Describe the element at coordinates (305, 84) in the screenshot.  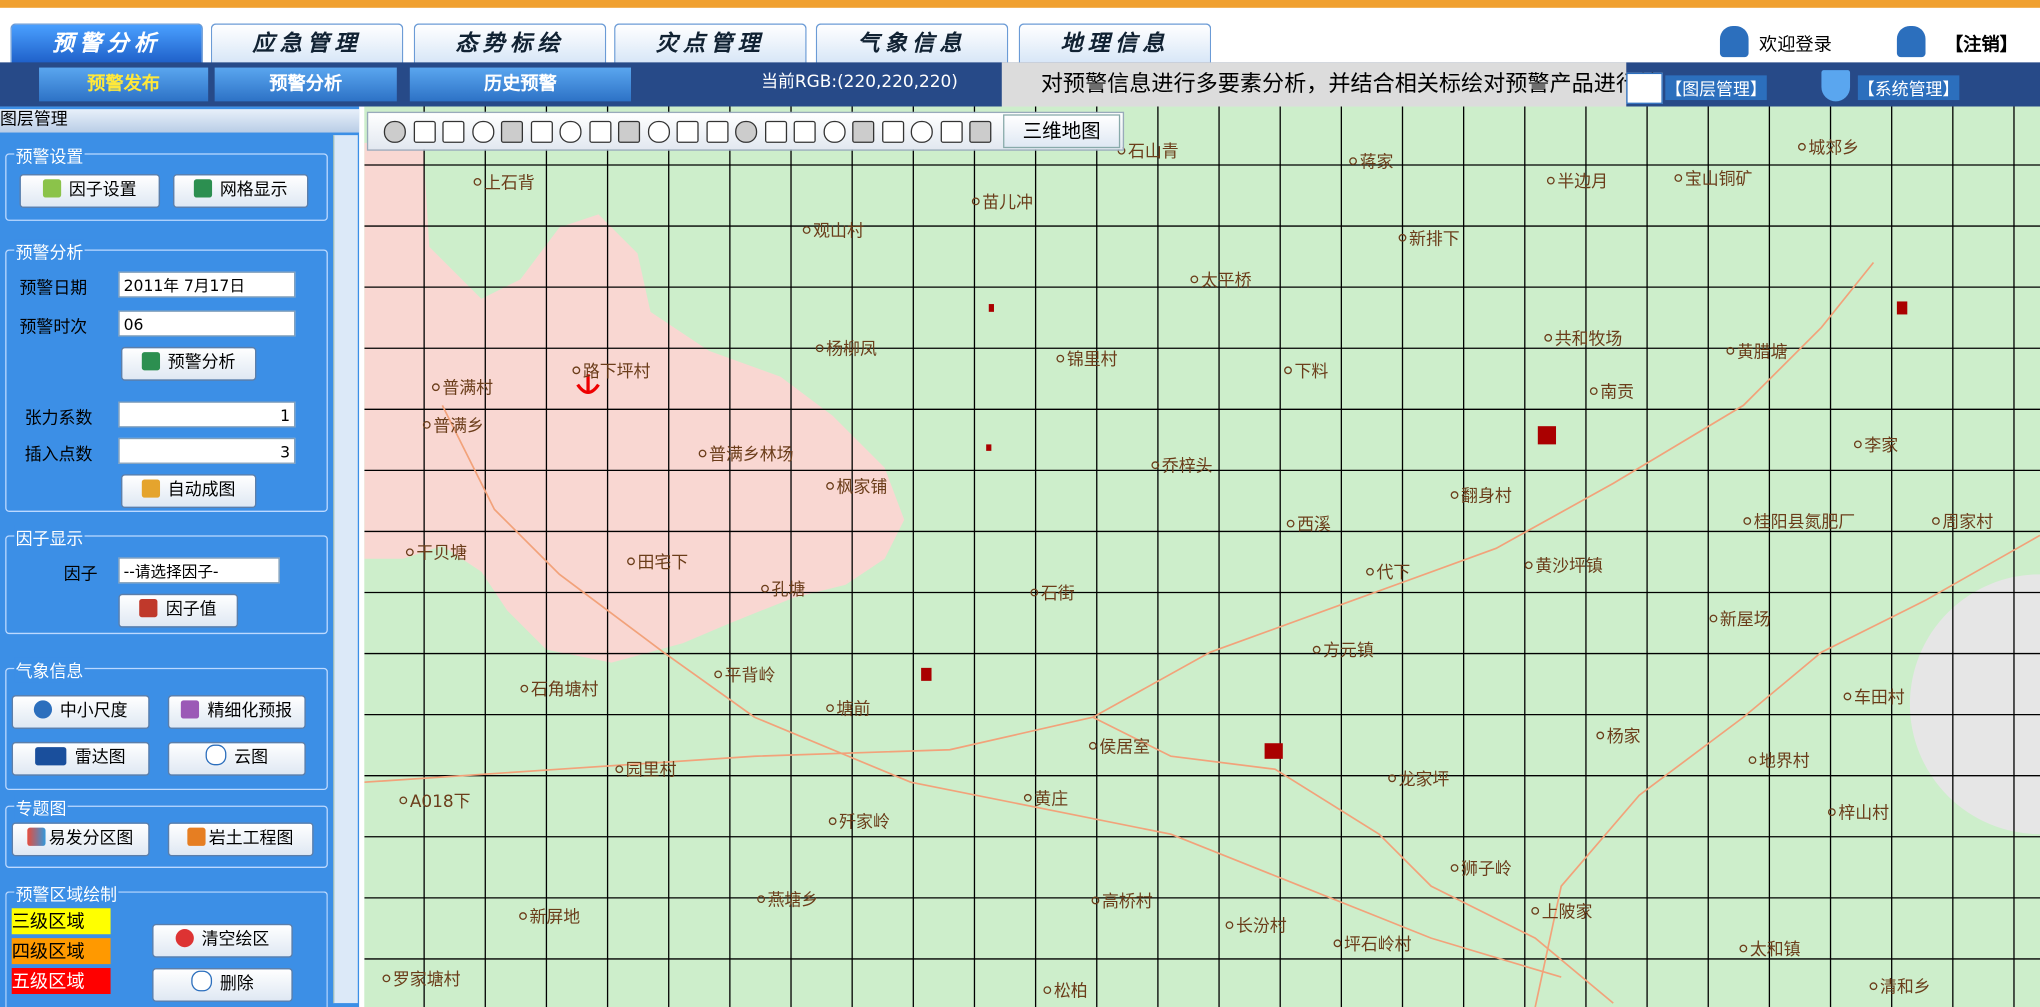
I see `sub-tab: 预警分析` at that location.